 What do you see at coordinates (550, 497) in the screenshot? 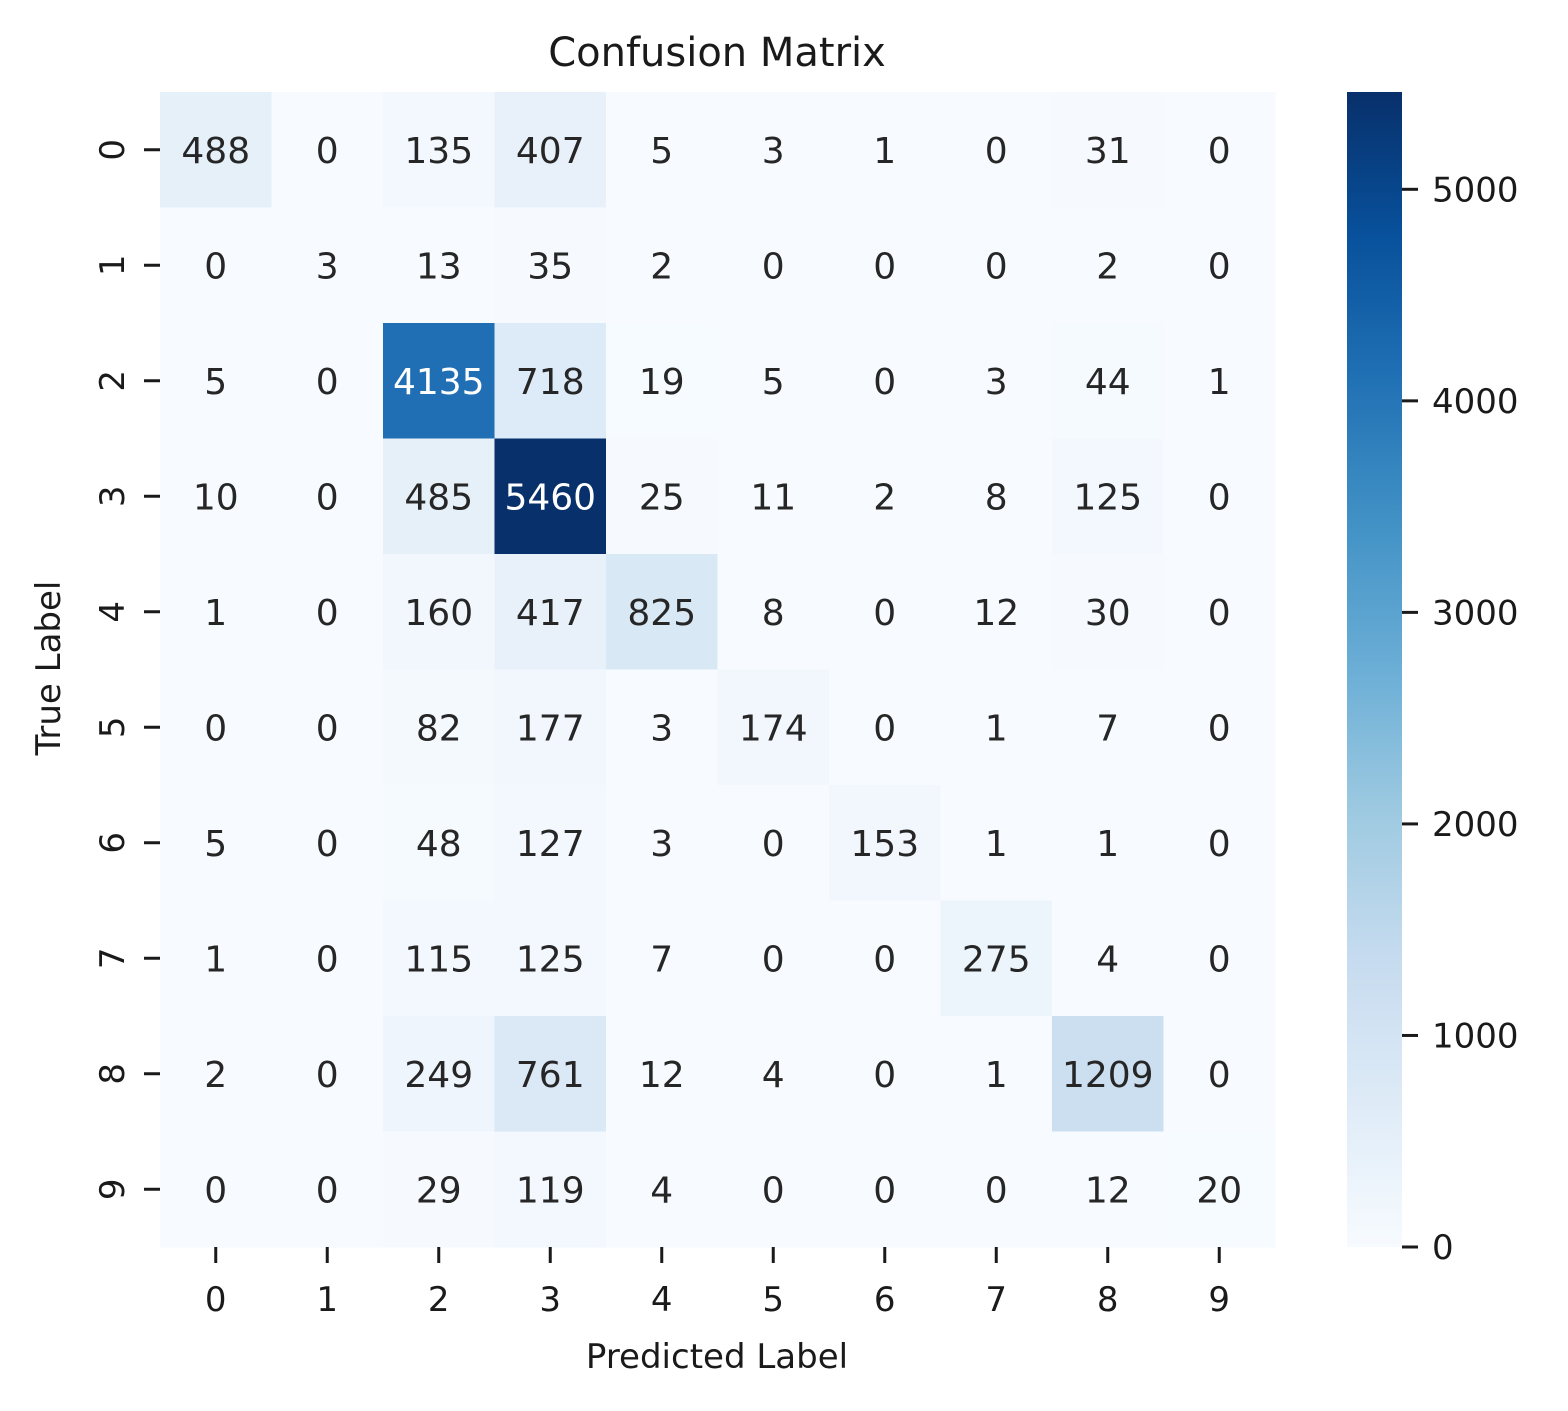
I see `cell-value-label: 5460` at bounding box center [550, 497].